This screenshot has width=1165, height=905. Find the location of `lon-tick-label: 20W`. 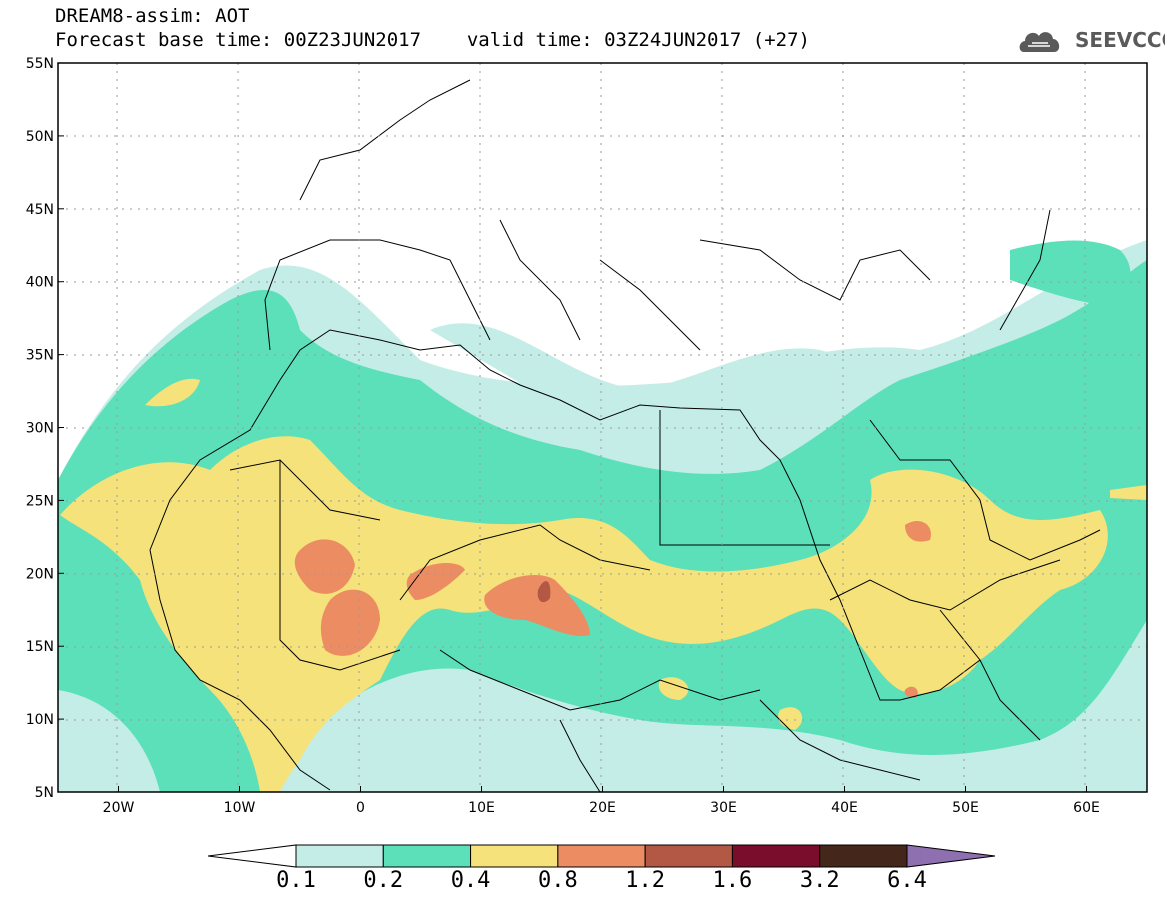

lon-tick-label: 20W is located at coordinates (119, 808).